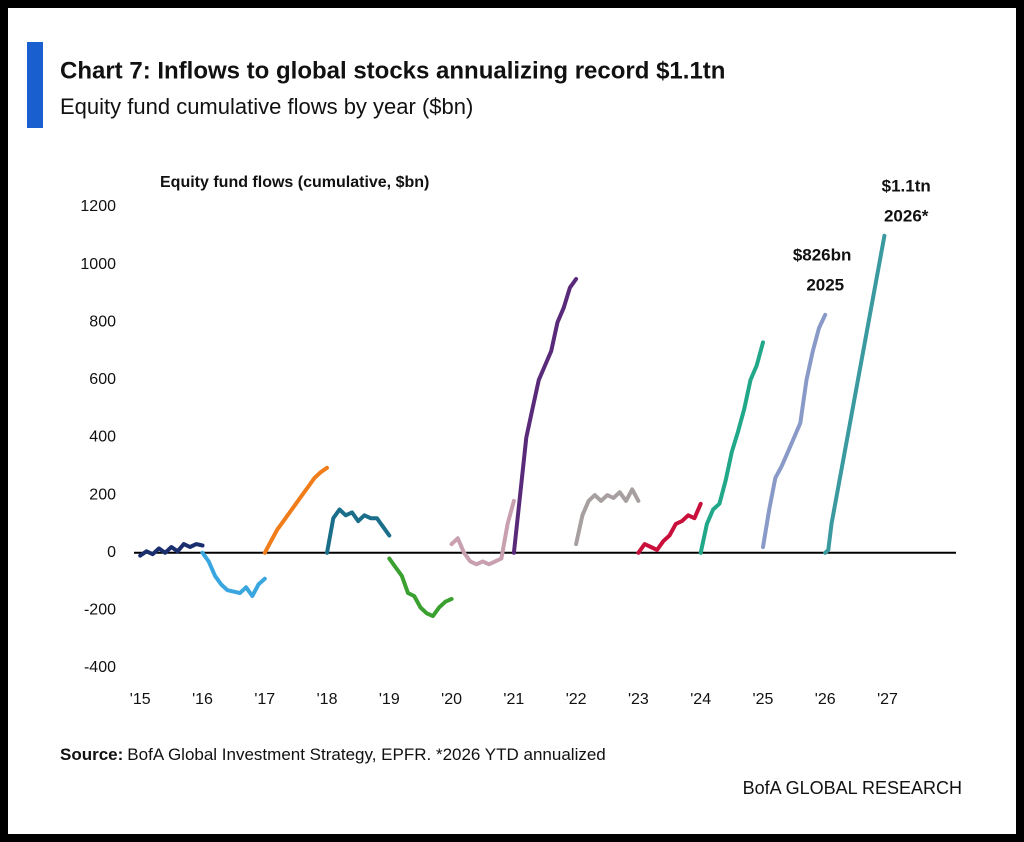 The width and height of the screenshot is (1024, 842). What do you see at coordinates (906, 185) in the screenshot?
I see `annotation: $1.1tn` at bounding box center [906, 185].